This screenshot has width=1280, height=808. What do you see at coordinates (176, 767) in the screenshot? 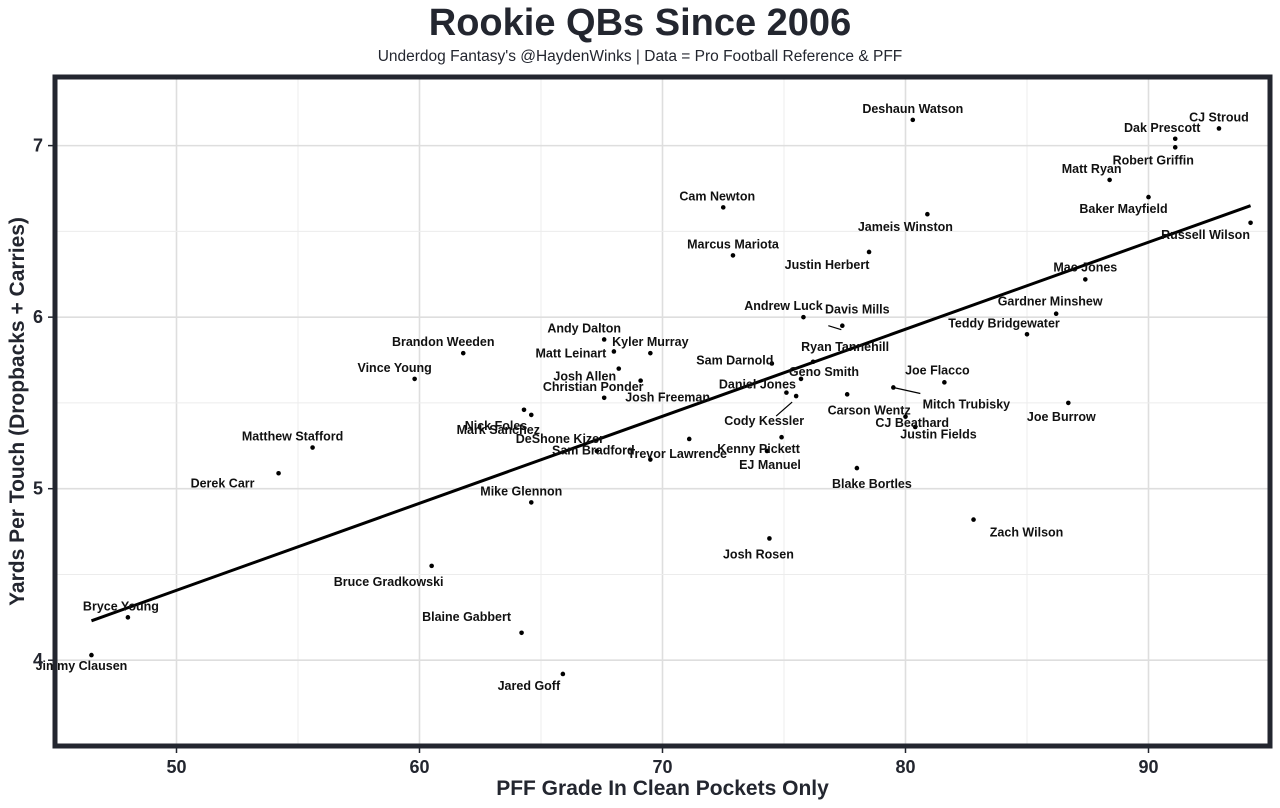
I see `x-tick-label: 50` at bounding box center [176, 767].